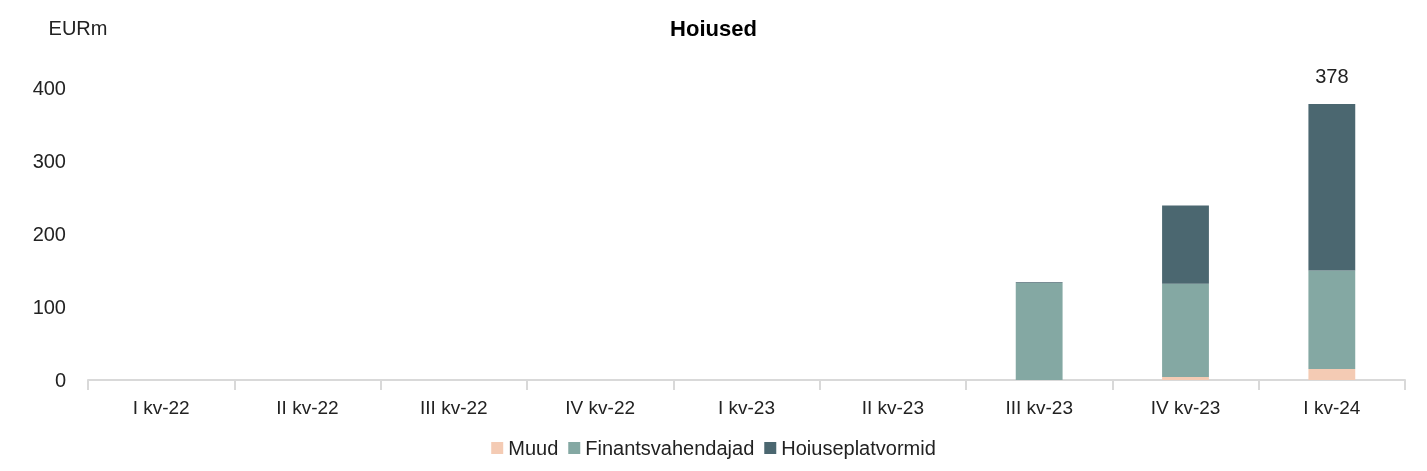 The width and height of the screenshot is (1427, 471). I want to click on y-tick-label: 300, so click(49, 161).